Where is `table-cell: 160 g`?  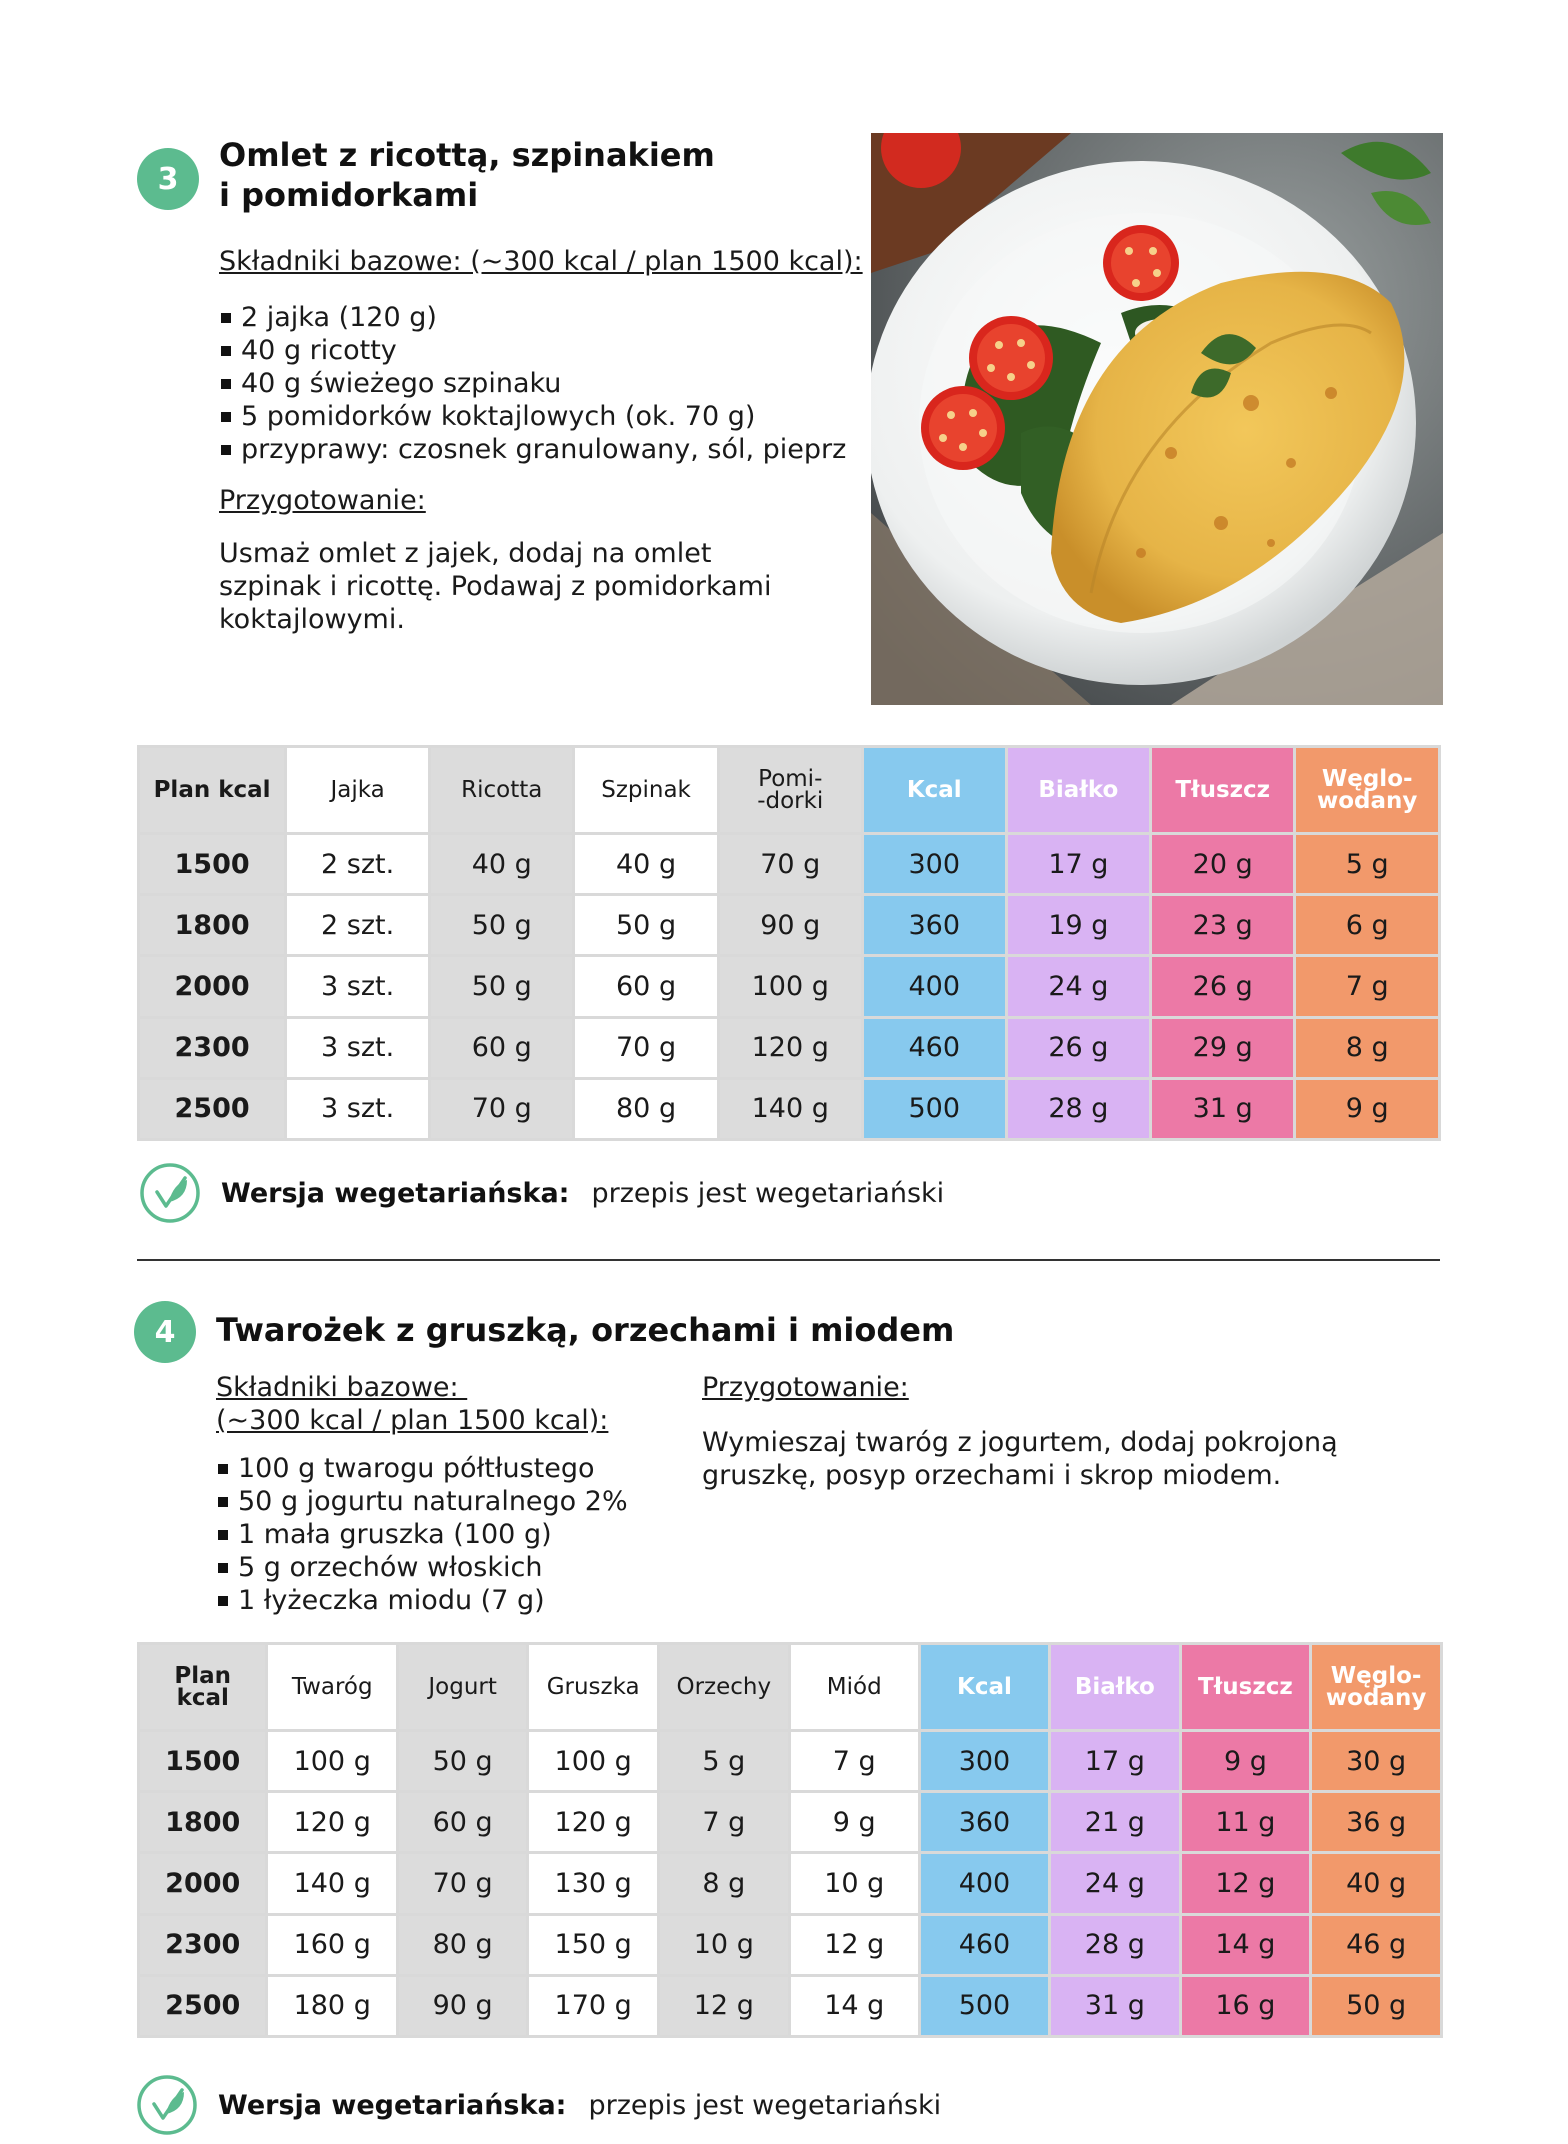 table-cell: 160 g is located at coordinates (332, 1944).